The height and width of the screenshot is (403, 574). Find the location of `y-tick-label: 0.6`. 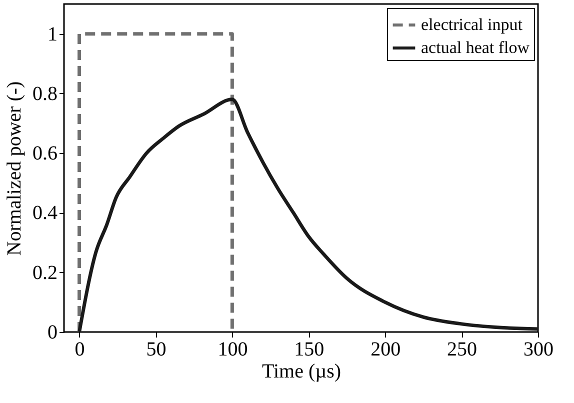

y-tick-label: 0.6 is located at coordinates (45, 153).